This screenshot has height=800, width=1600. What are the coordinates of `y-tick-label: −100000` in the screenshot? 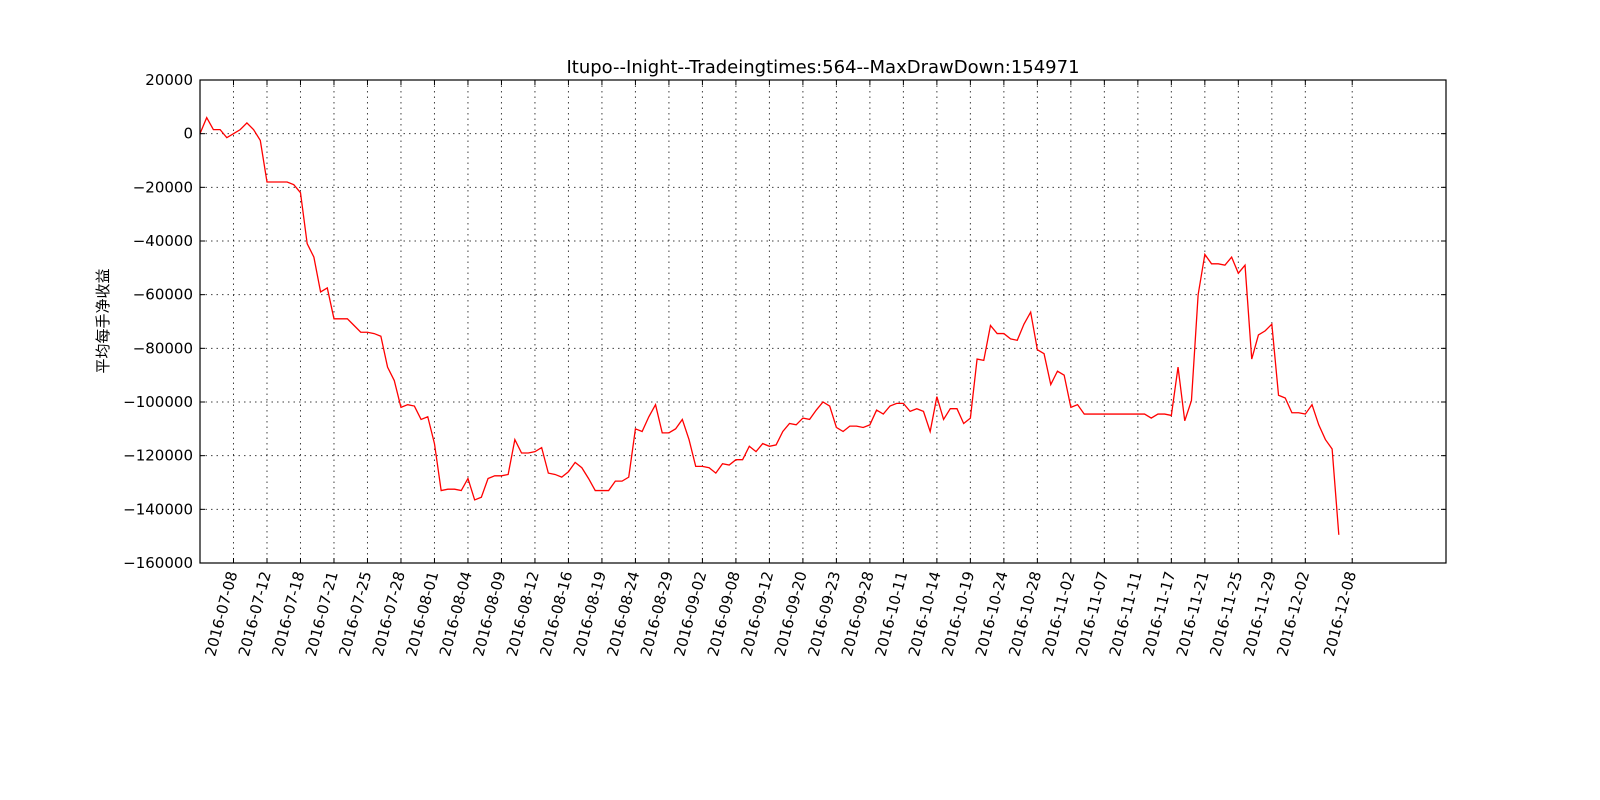 It's located at (158, 402).